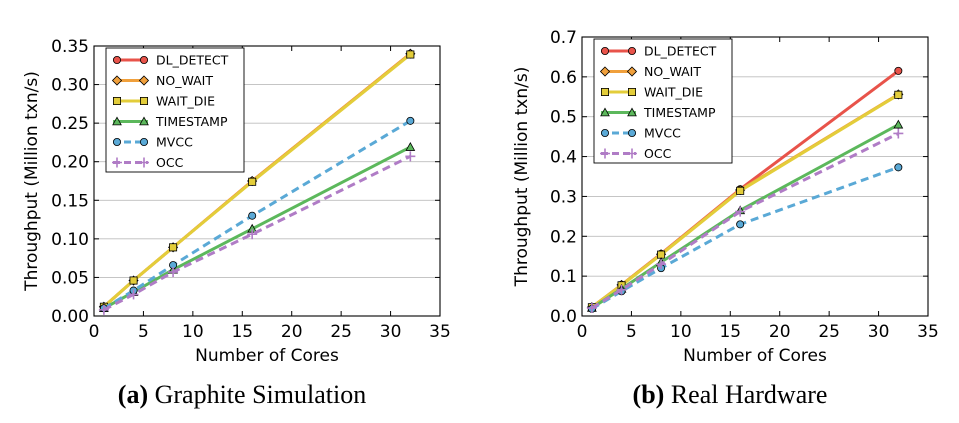  I want to click on y-tick-label: 0.20, so click(70, 163).